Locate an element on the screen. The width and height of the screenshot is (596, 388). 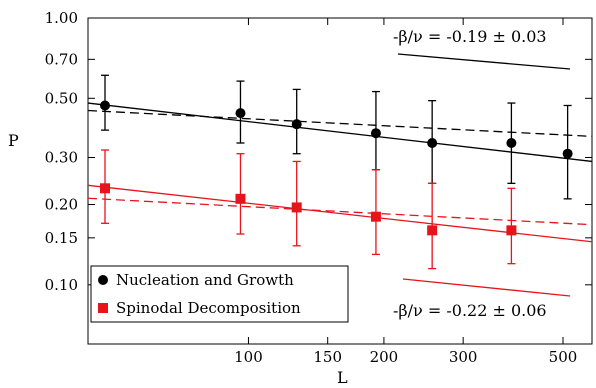
x-tick-label-3: 300 is located at coordinates (463, 357).